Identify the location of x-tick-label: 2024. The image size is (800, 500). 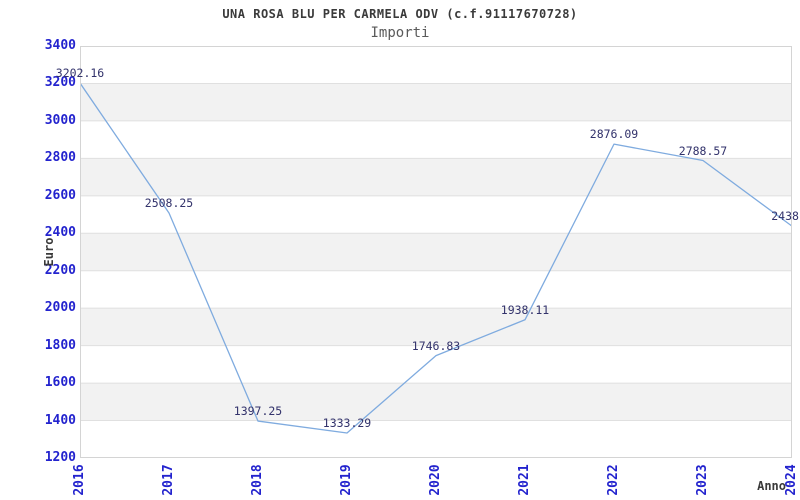
(791, 480).